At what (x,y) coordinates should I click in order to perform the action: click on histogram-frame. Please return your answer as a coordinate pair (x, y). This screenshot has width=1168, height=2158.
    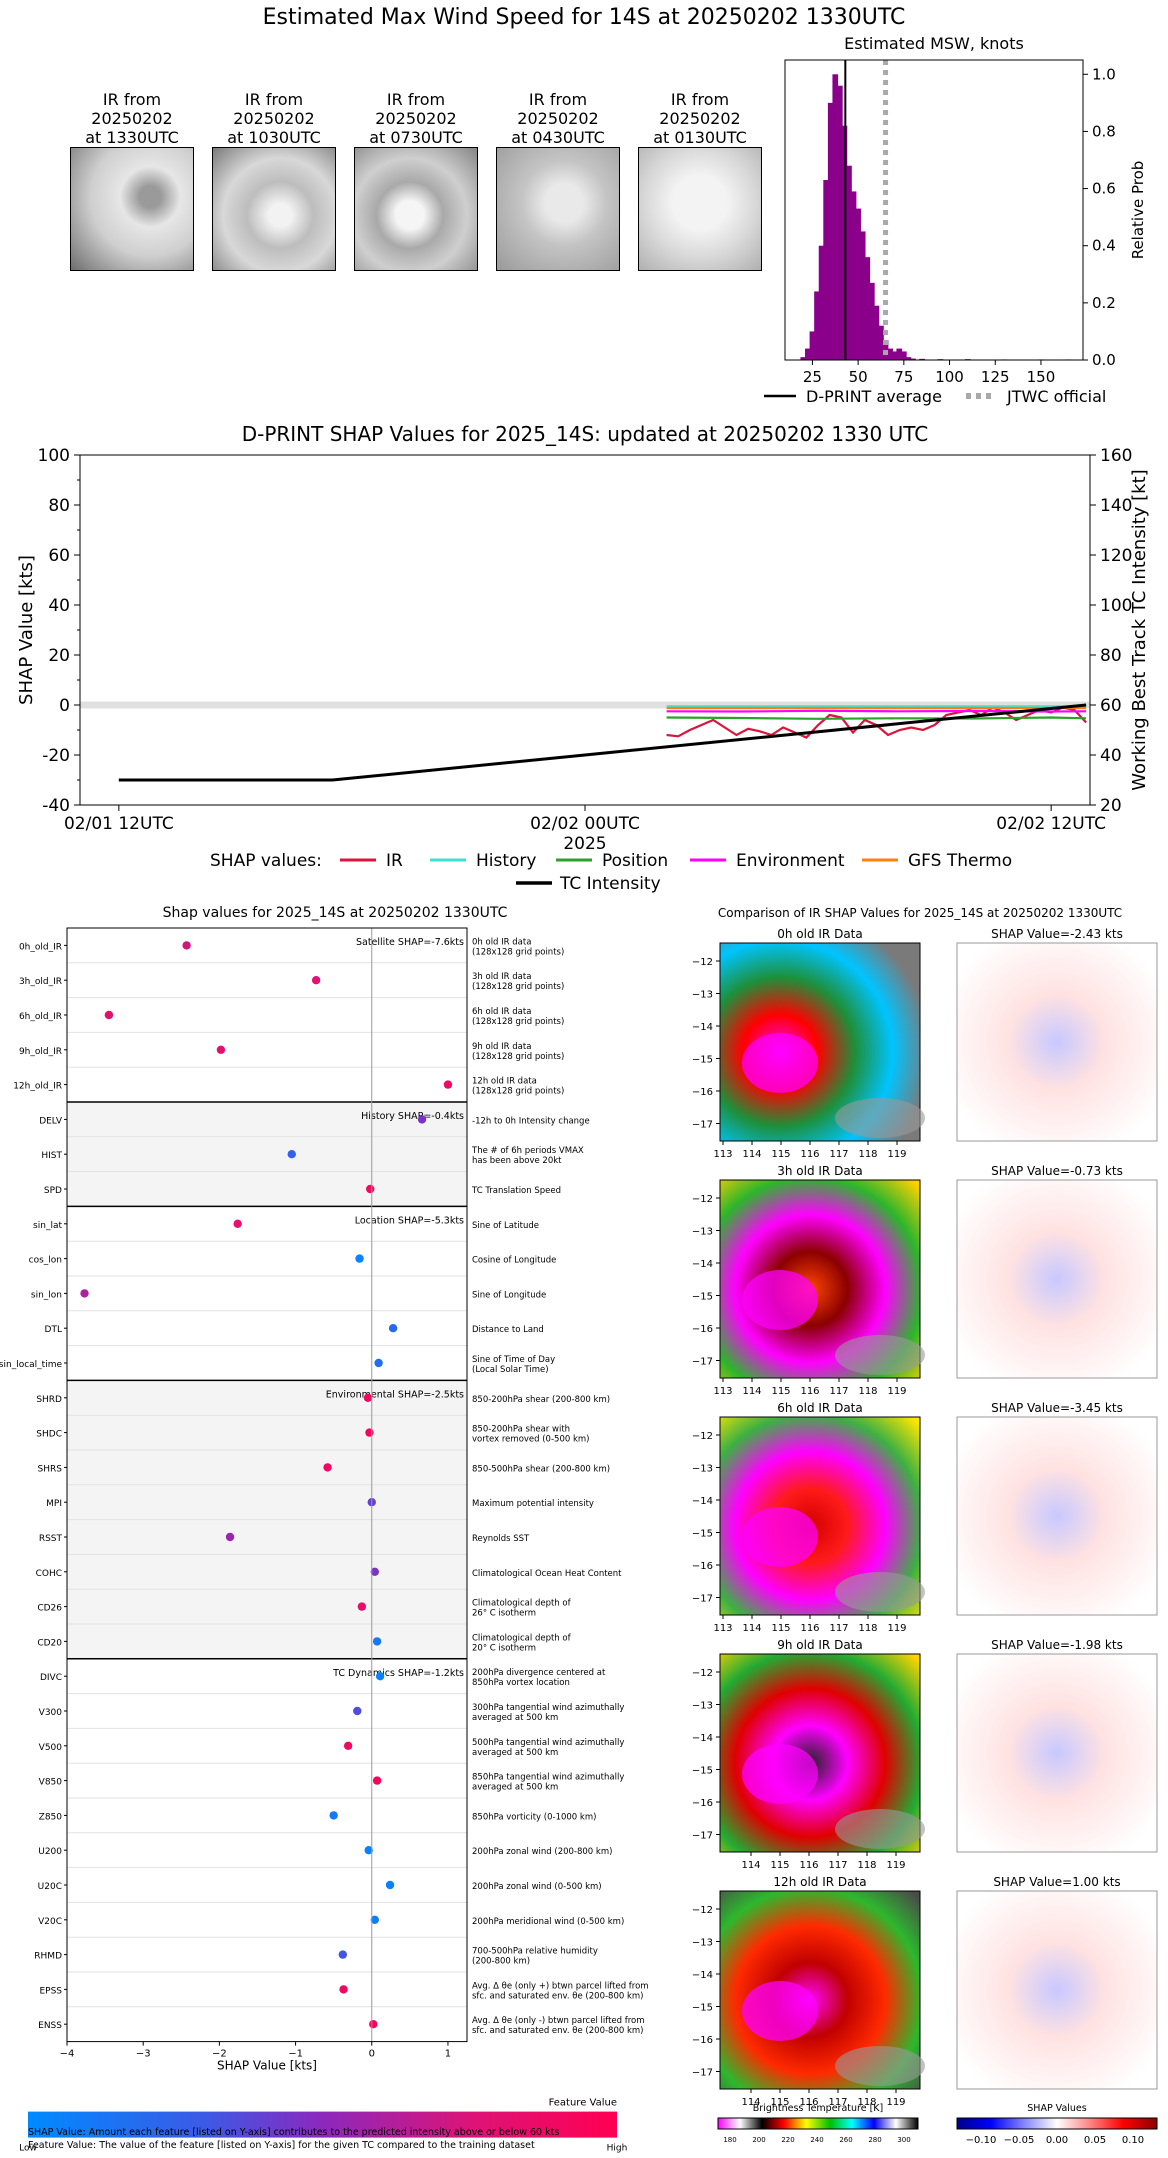
    Looking at the image, I should click on (934, 210).